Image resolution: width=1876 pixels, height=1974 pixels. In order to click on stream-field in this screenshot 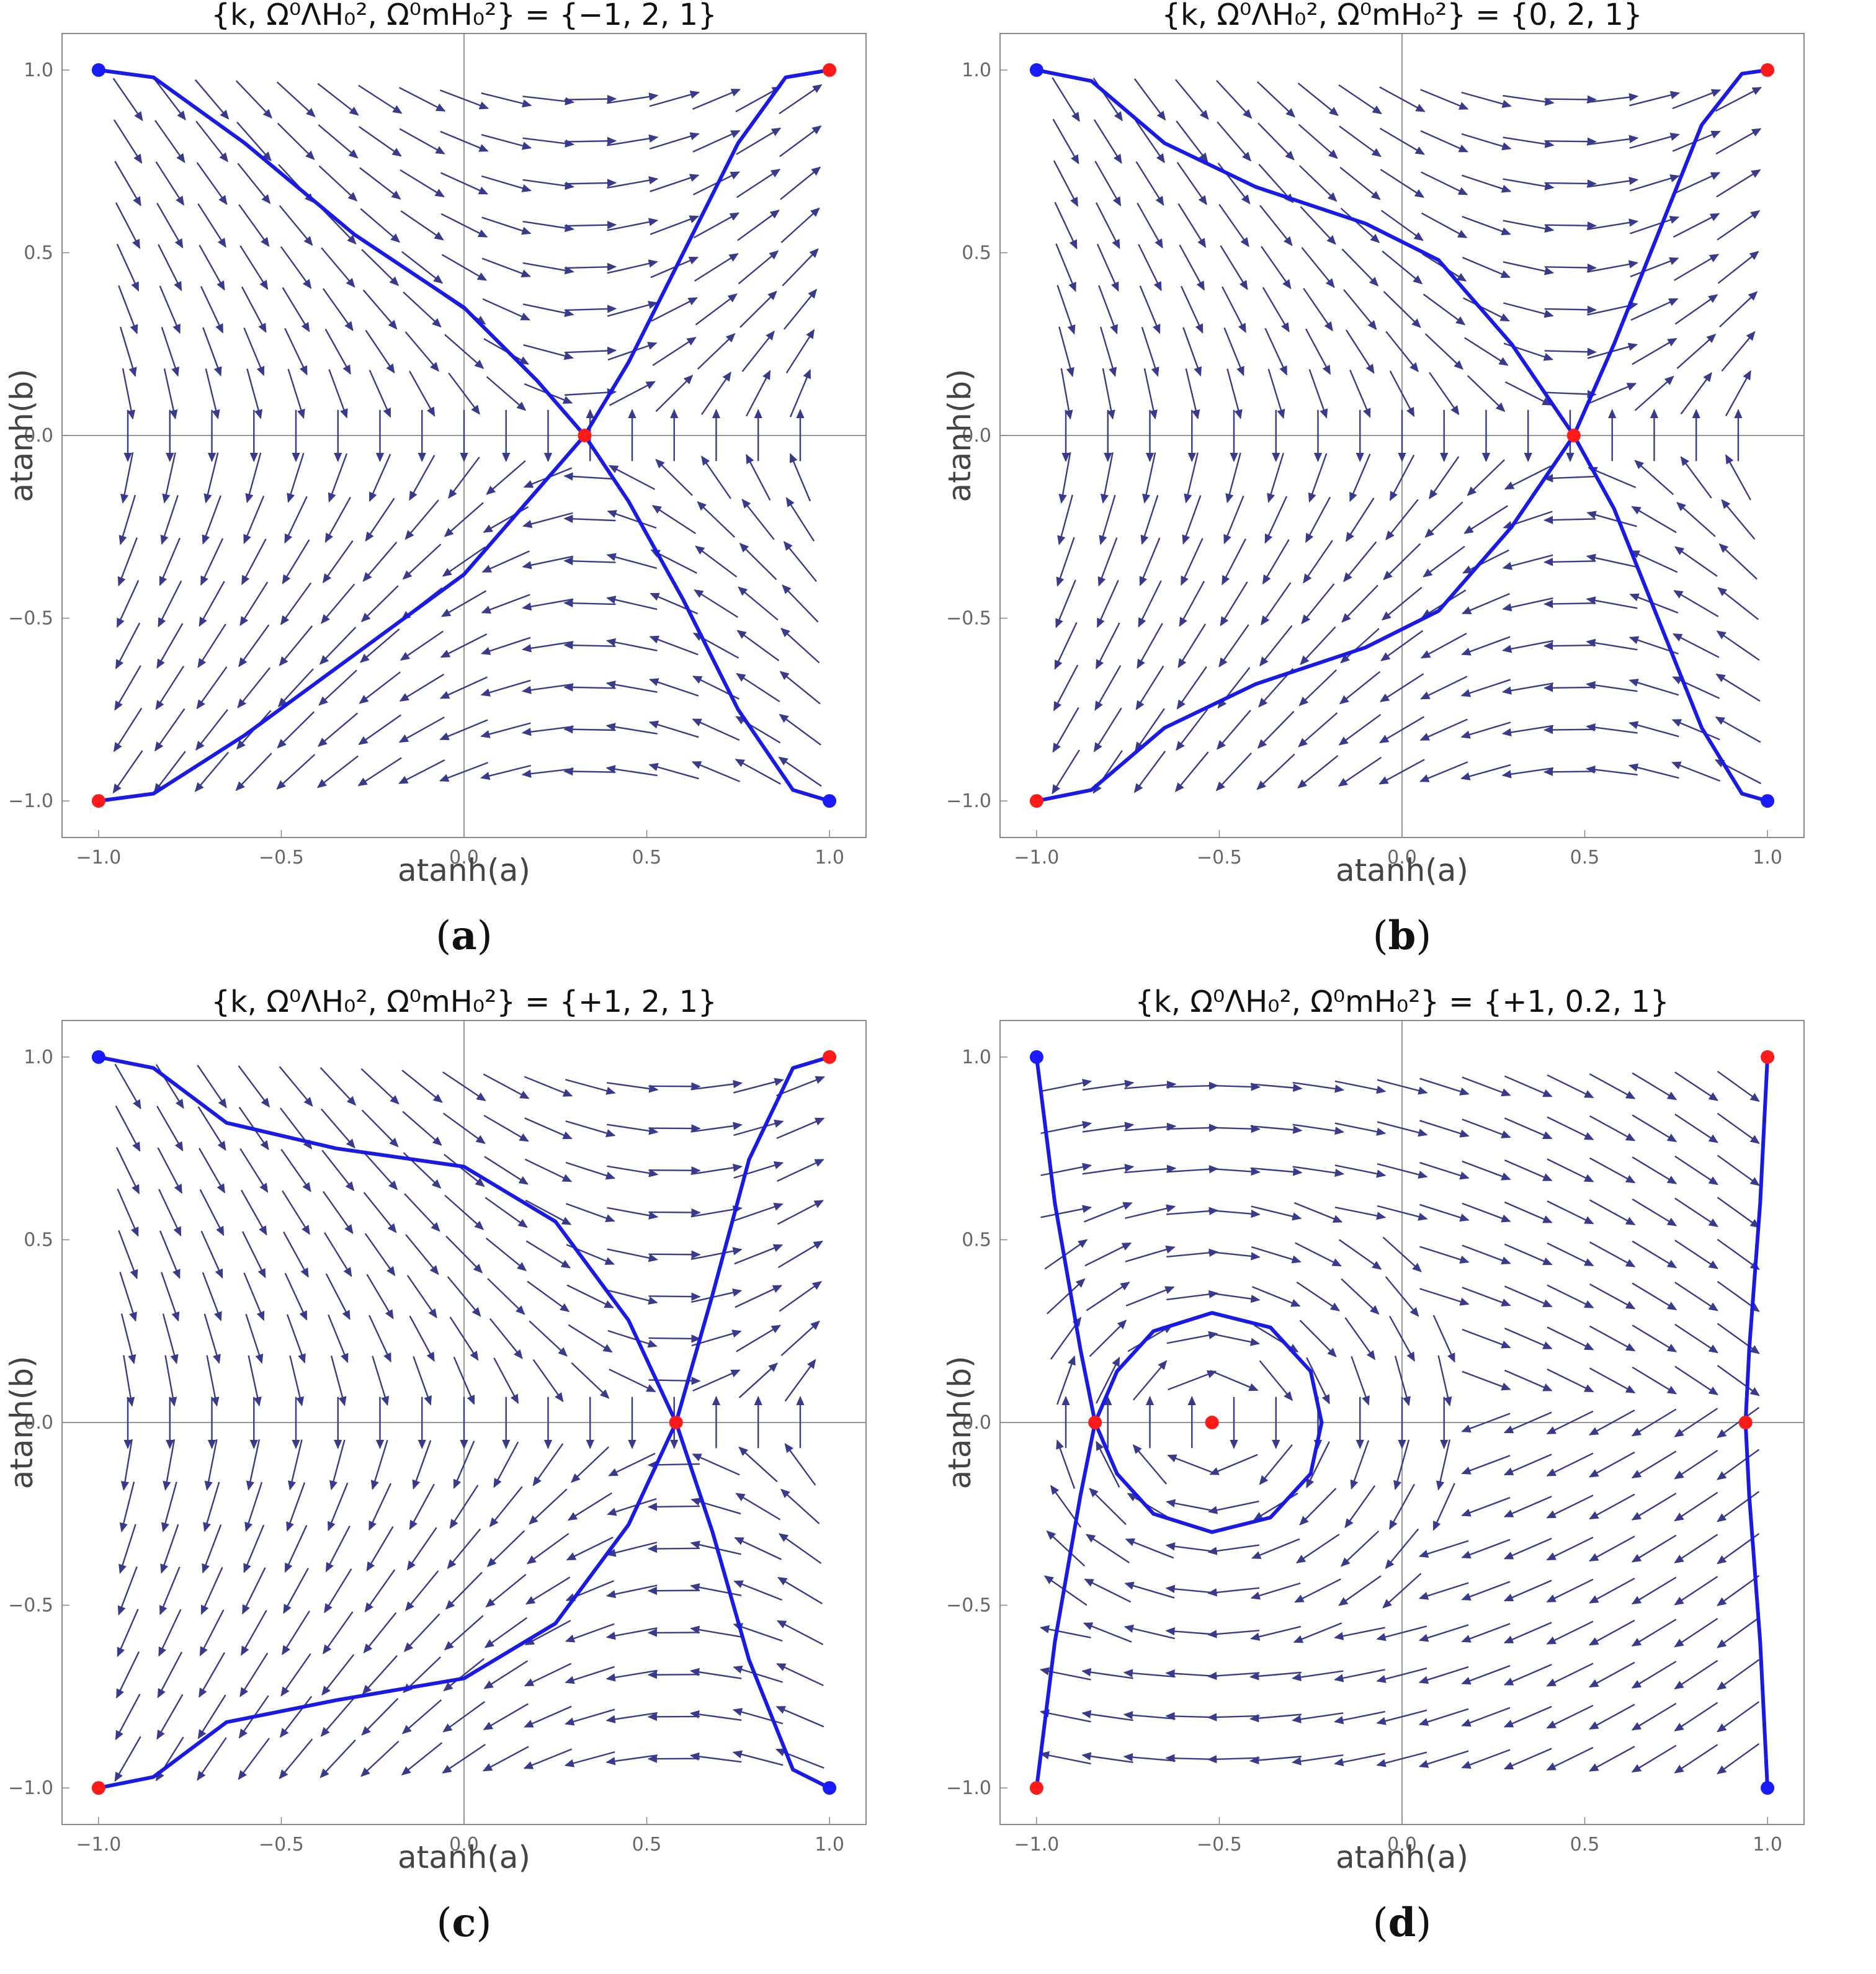, I will do `click(1399, 1422)`.